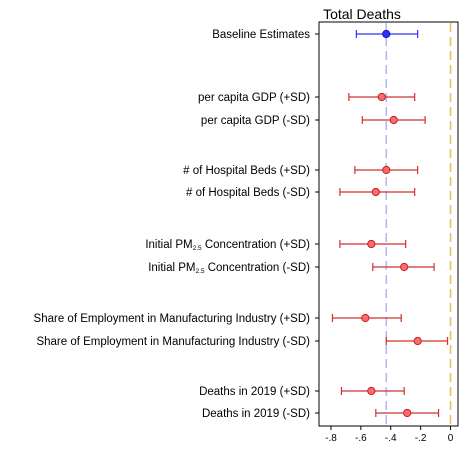 The image size is (469, 450). I want to click on x-tick-label: -.8, so click(331, 438).